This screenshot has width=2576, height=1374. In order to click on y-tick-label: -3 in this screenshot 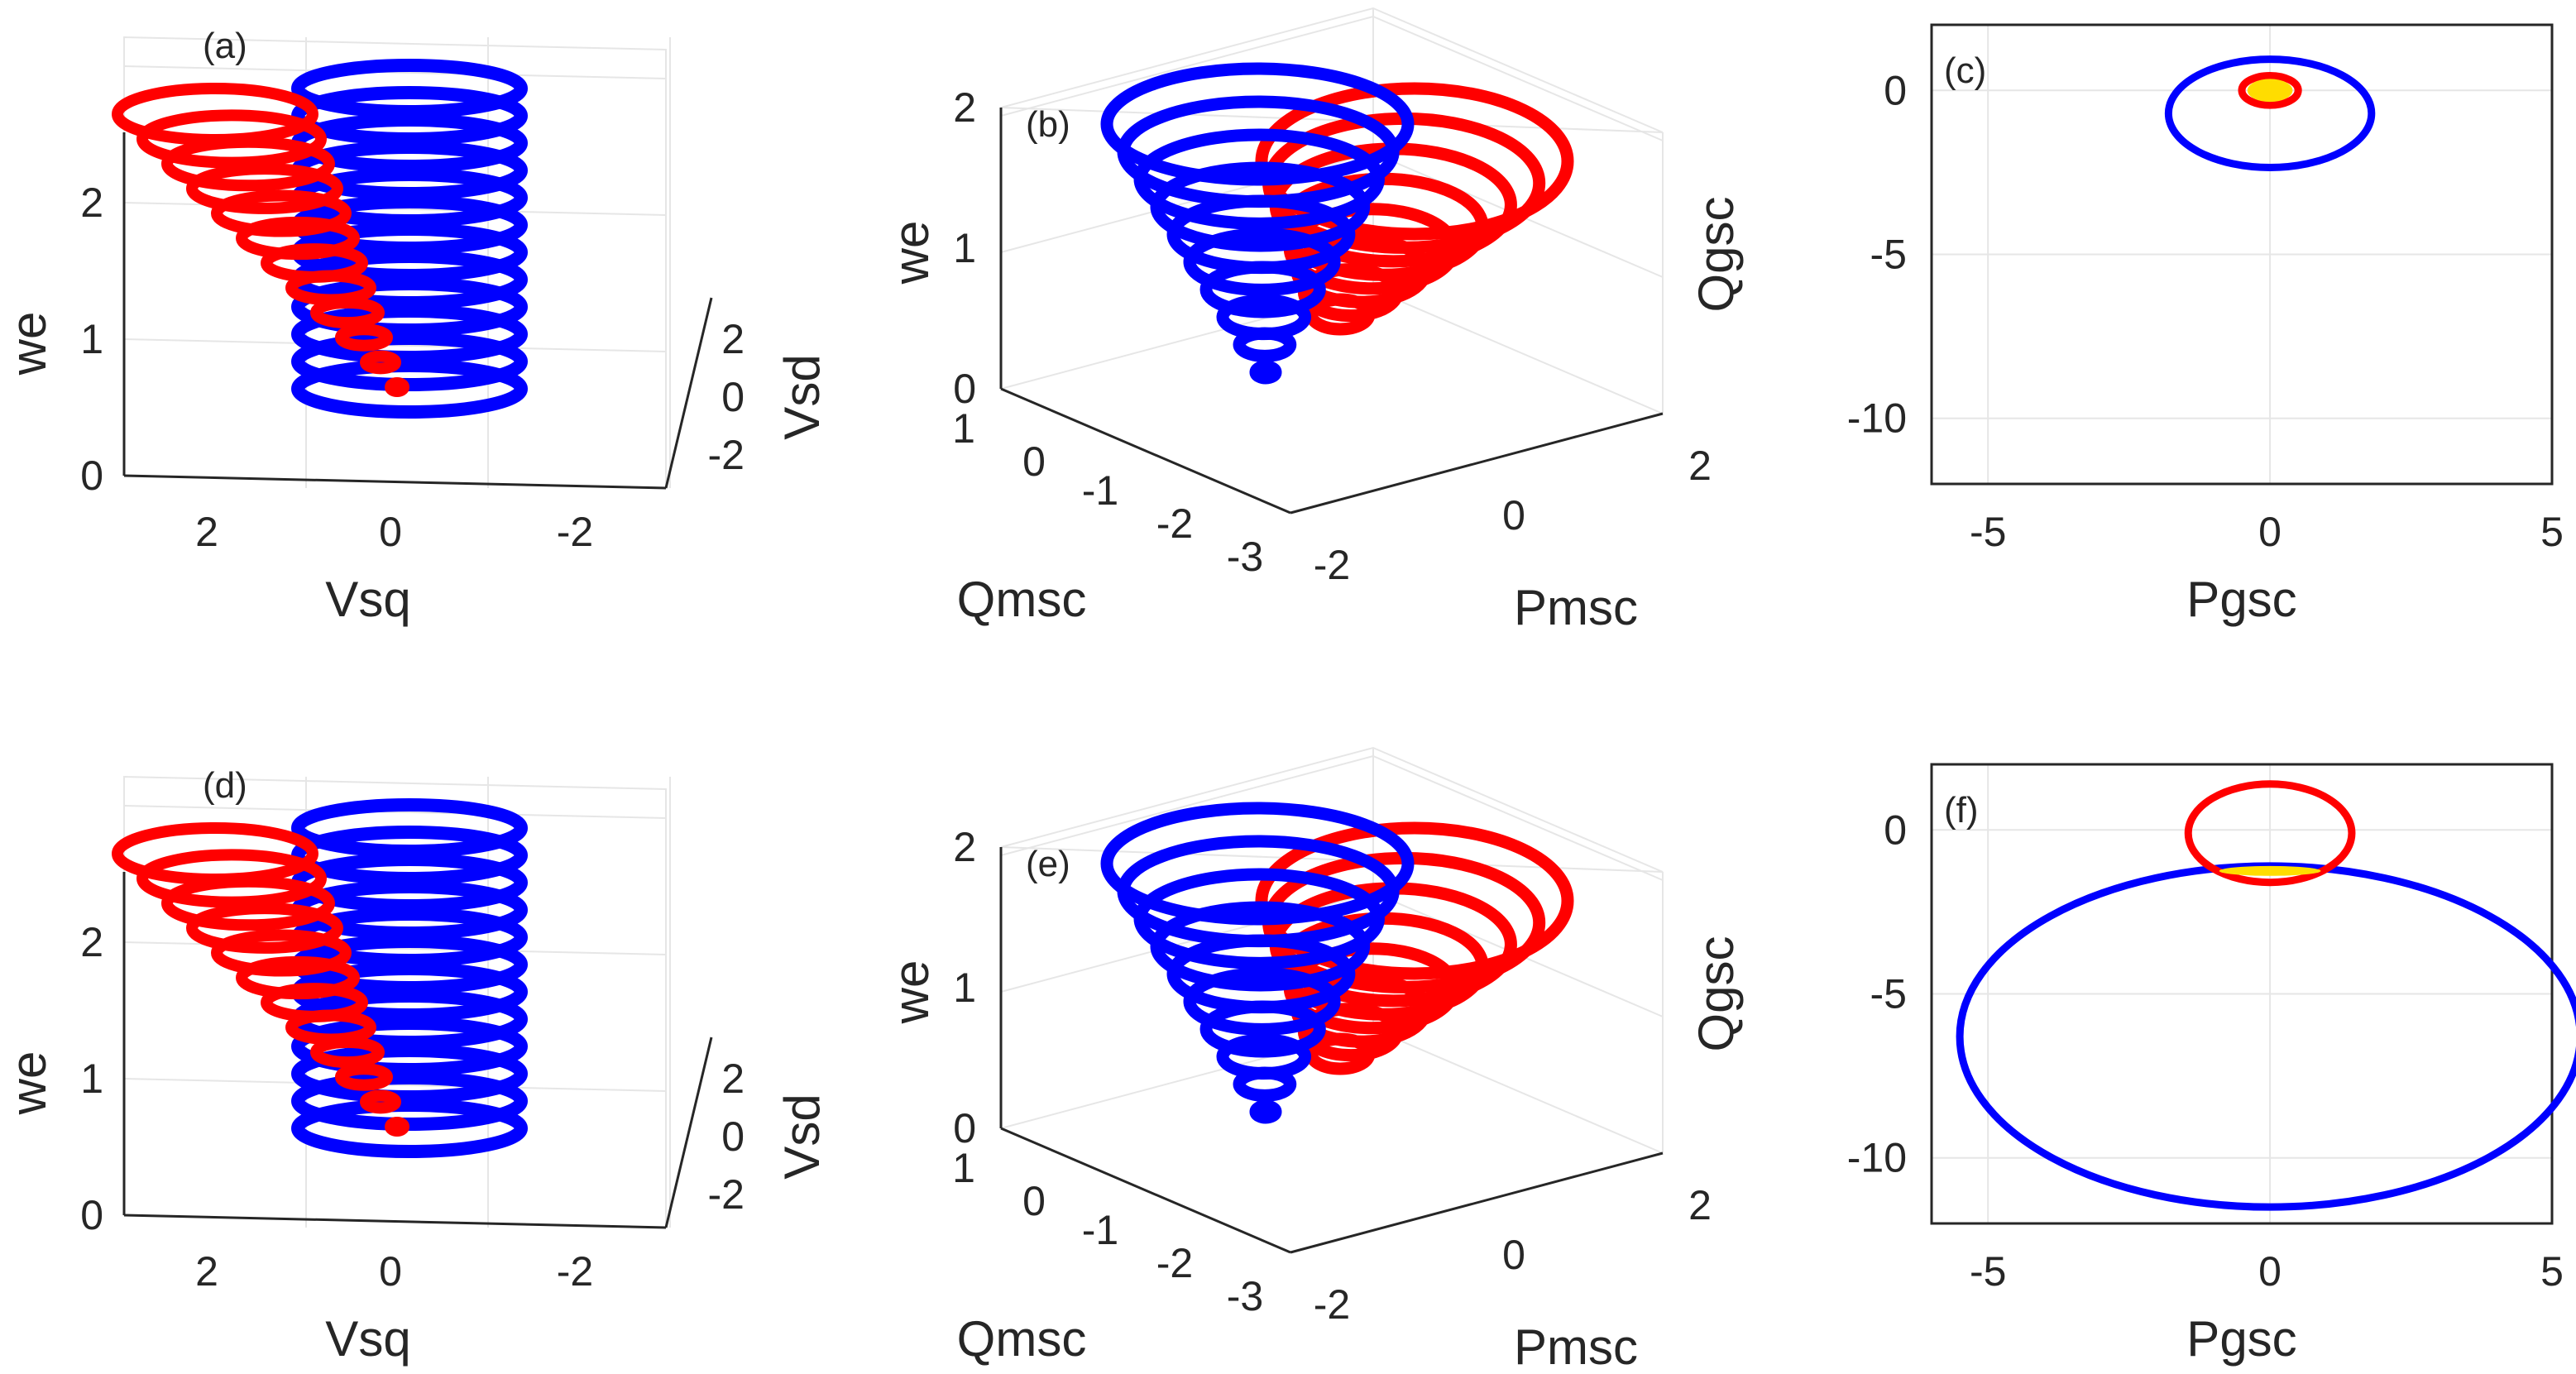, I will do `click(1245, 557)`.